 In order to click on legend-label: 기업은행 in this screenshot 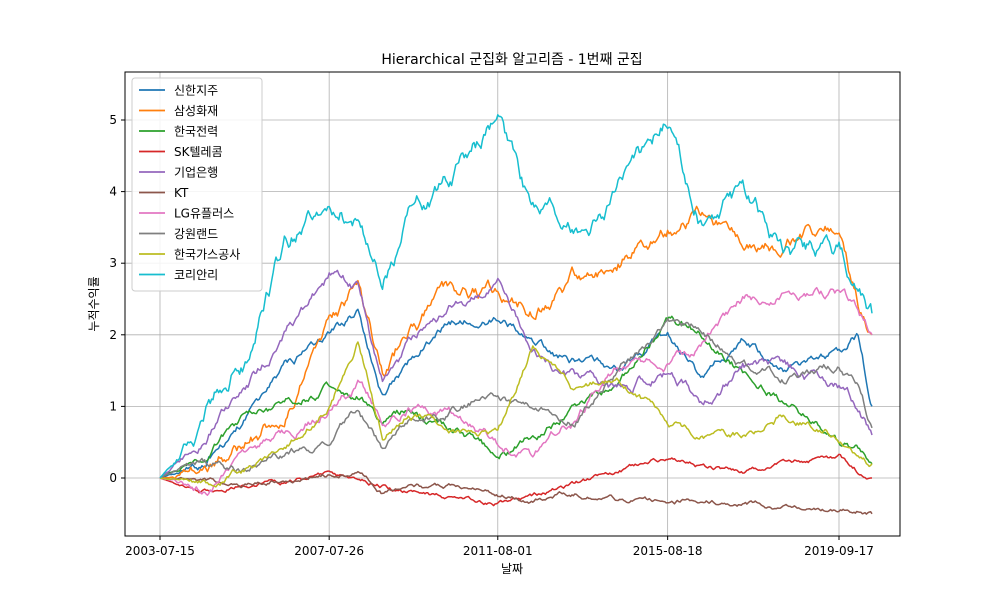, I will do `click(196, 172)`.